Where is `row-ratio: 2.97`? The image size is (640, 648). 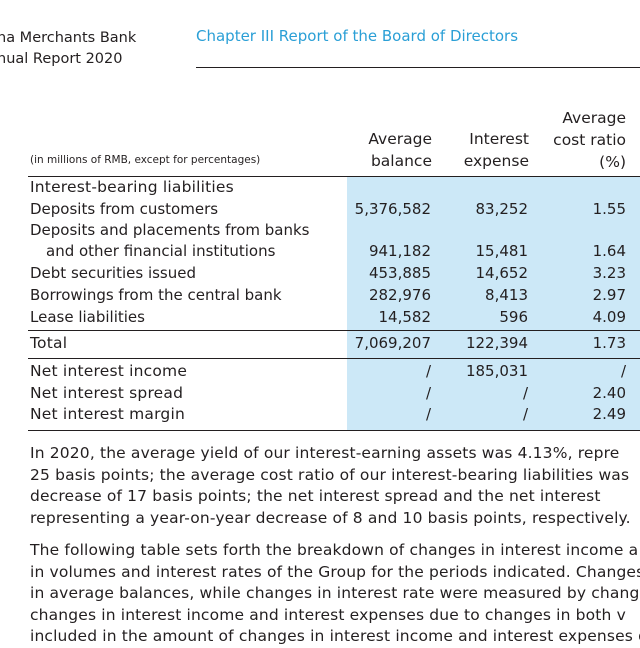
row-ratio: 2.97 is located at coordinates (609, 295).